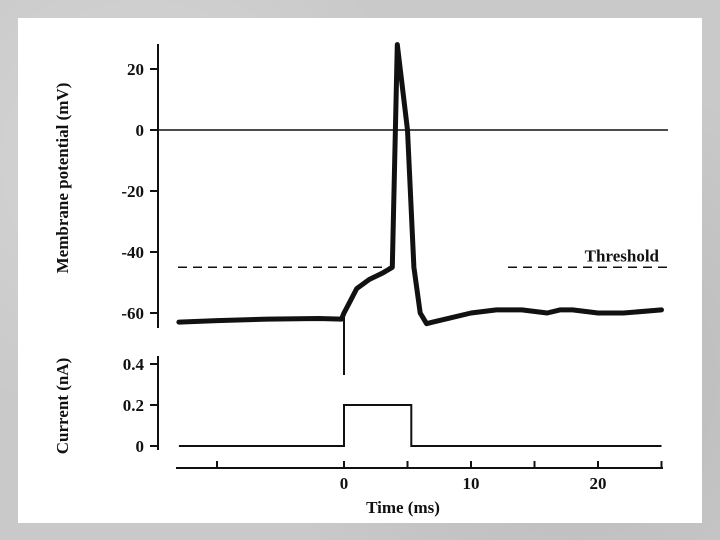 The height and width of the screenshot is (540, 720). Describe the element at coordinates (135, 69) in the screenshot. I see `membrane-potential-tick-label: 20` at that location.